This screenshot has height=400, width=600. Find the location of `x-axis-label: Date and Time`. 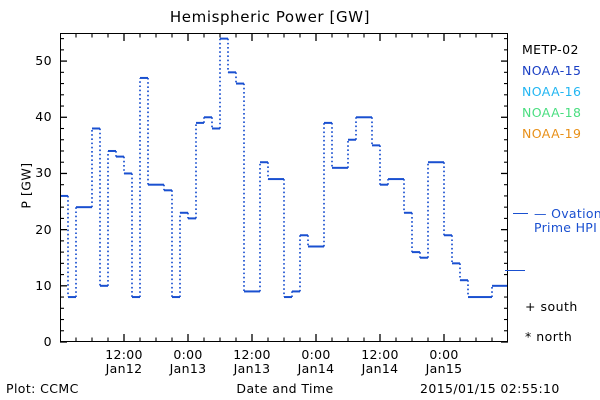

x-axis-label: Date and Time is located at coordinates (285, 388).